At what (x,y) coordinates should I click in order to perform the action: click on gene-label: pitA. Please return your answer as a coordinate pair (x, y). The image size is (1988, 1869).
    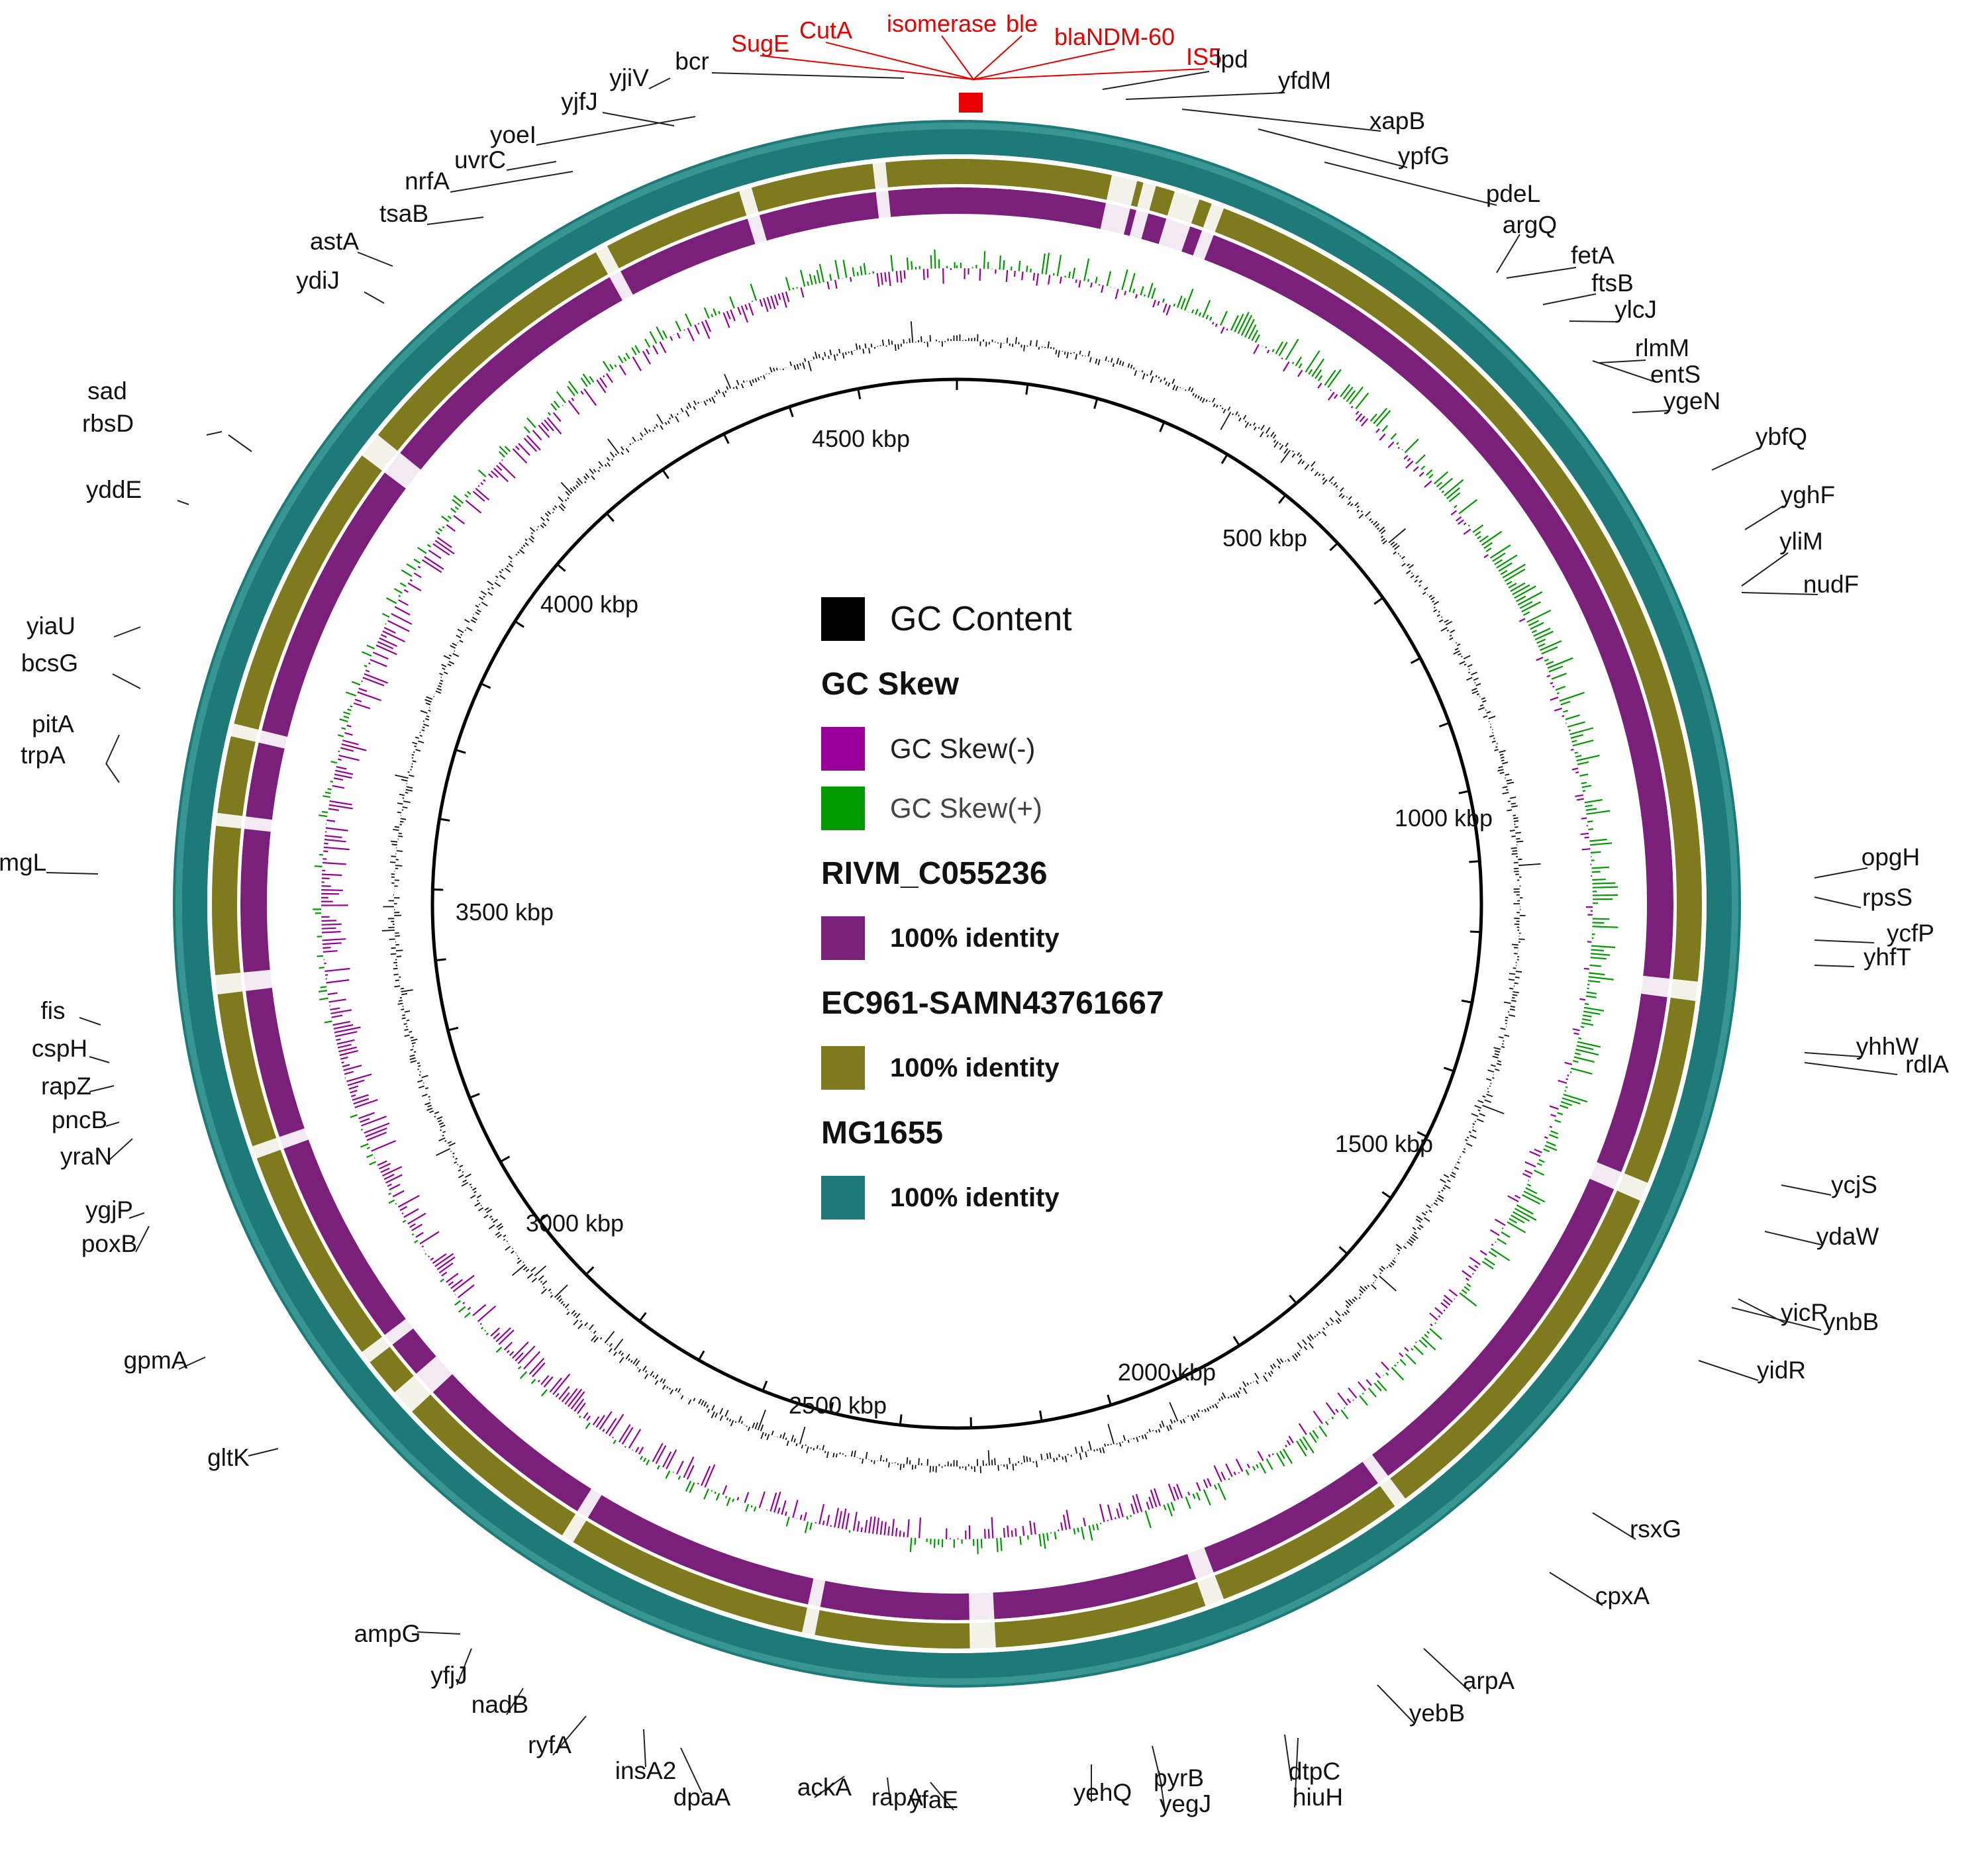
    Looking at the image, I should click on (53, 724).